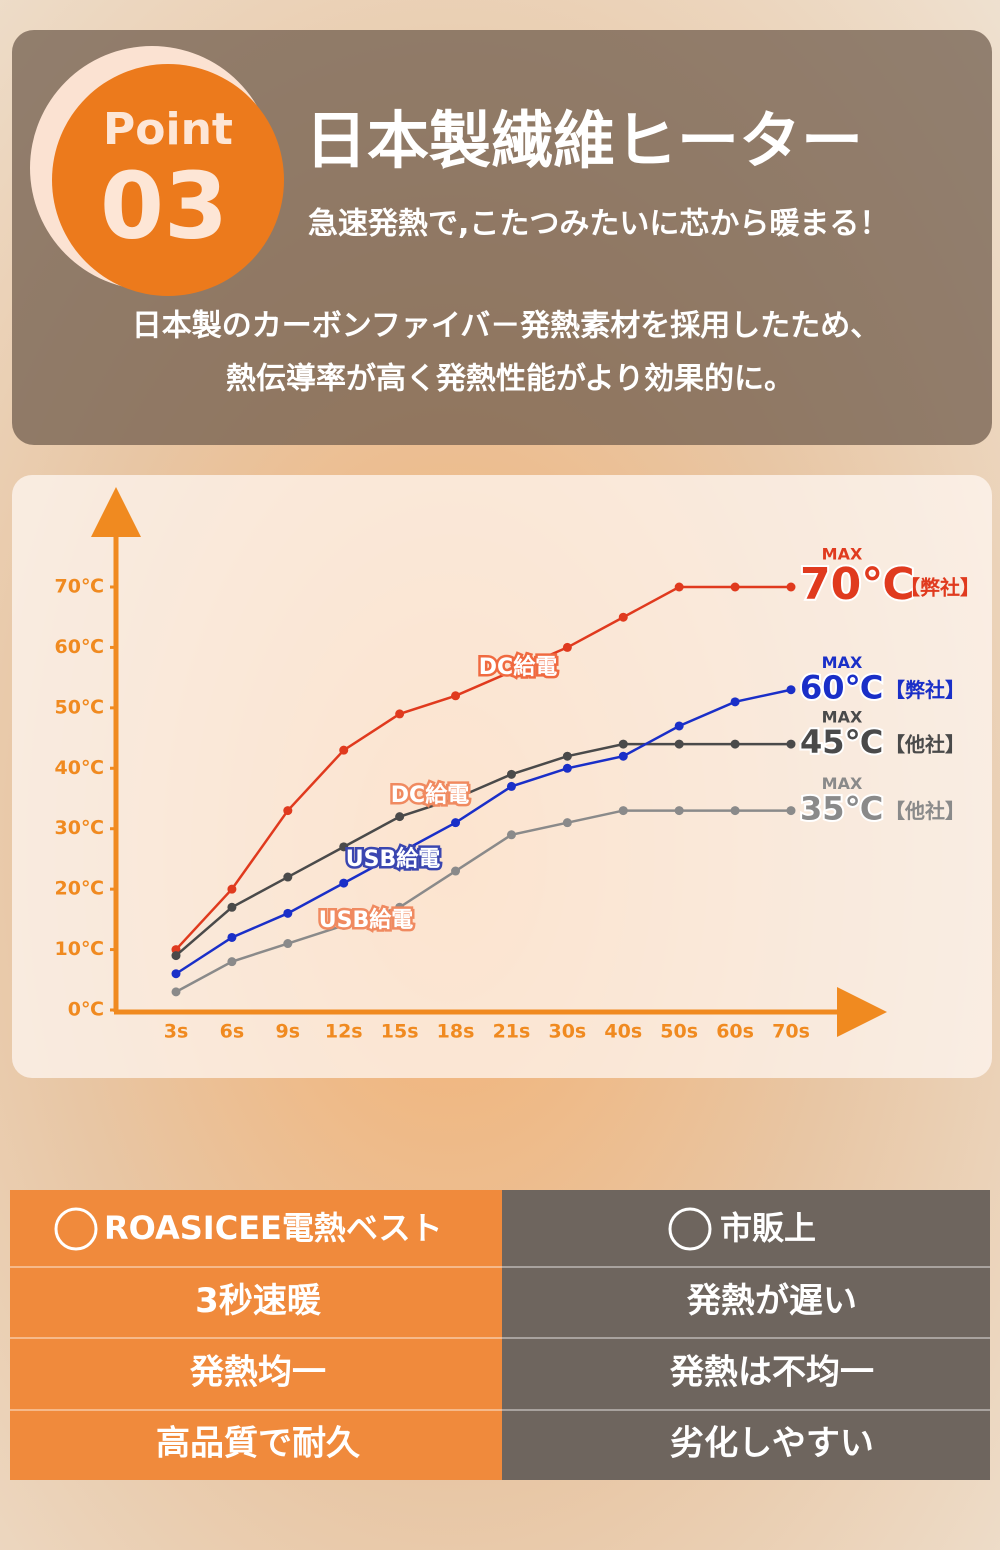  Describe the element at coordinates (598, 224) in the screenshot. I see `subtitle: 急速発熱で,こたつみたいに芯から暖まる！` at that location.